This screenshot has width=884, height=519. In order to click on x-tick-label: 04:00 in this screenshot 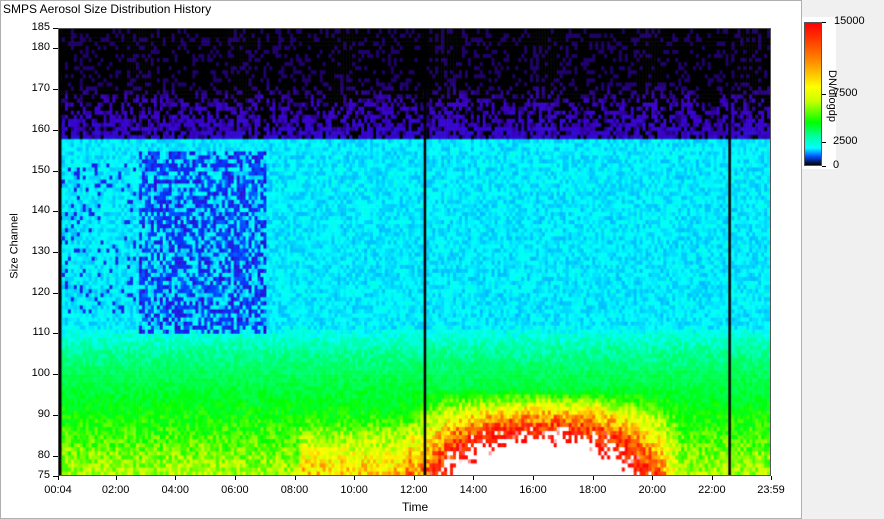, I will do `click(175, 490)`.